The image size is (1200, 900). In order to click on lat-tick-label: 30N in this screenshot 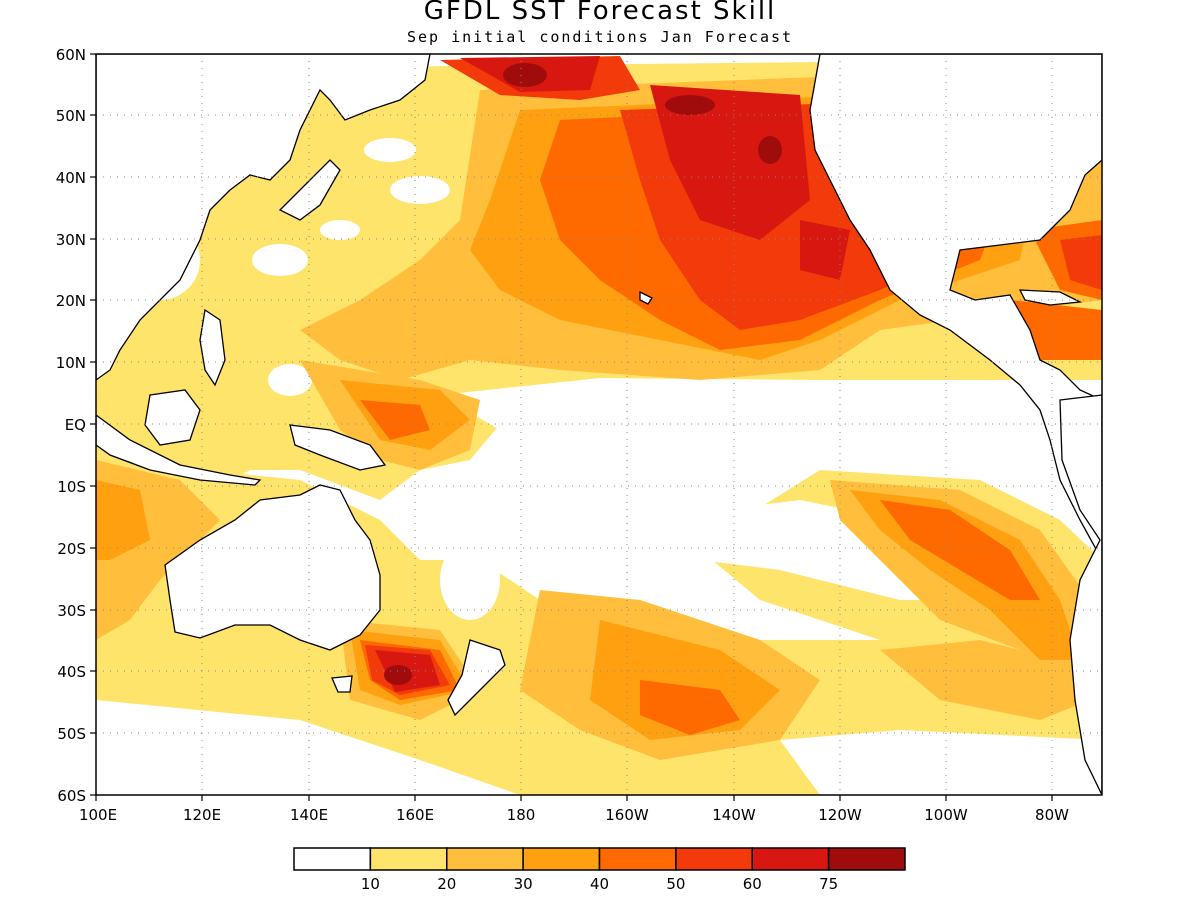, I will do `click(71, 240)`.